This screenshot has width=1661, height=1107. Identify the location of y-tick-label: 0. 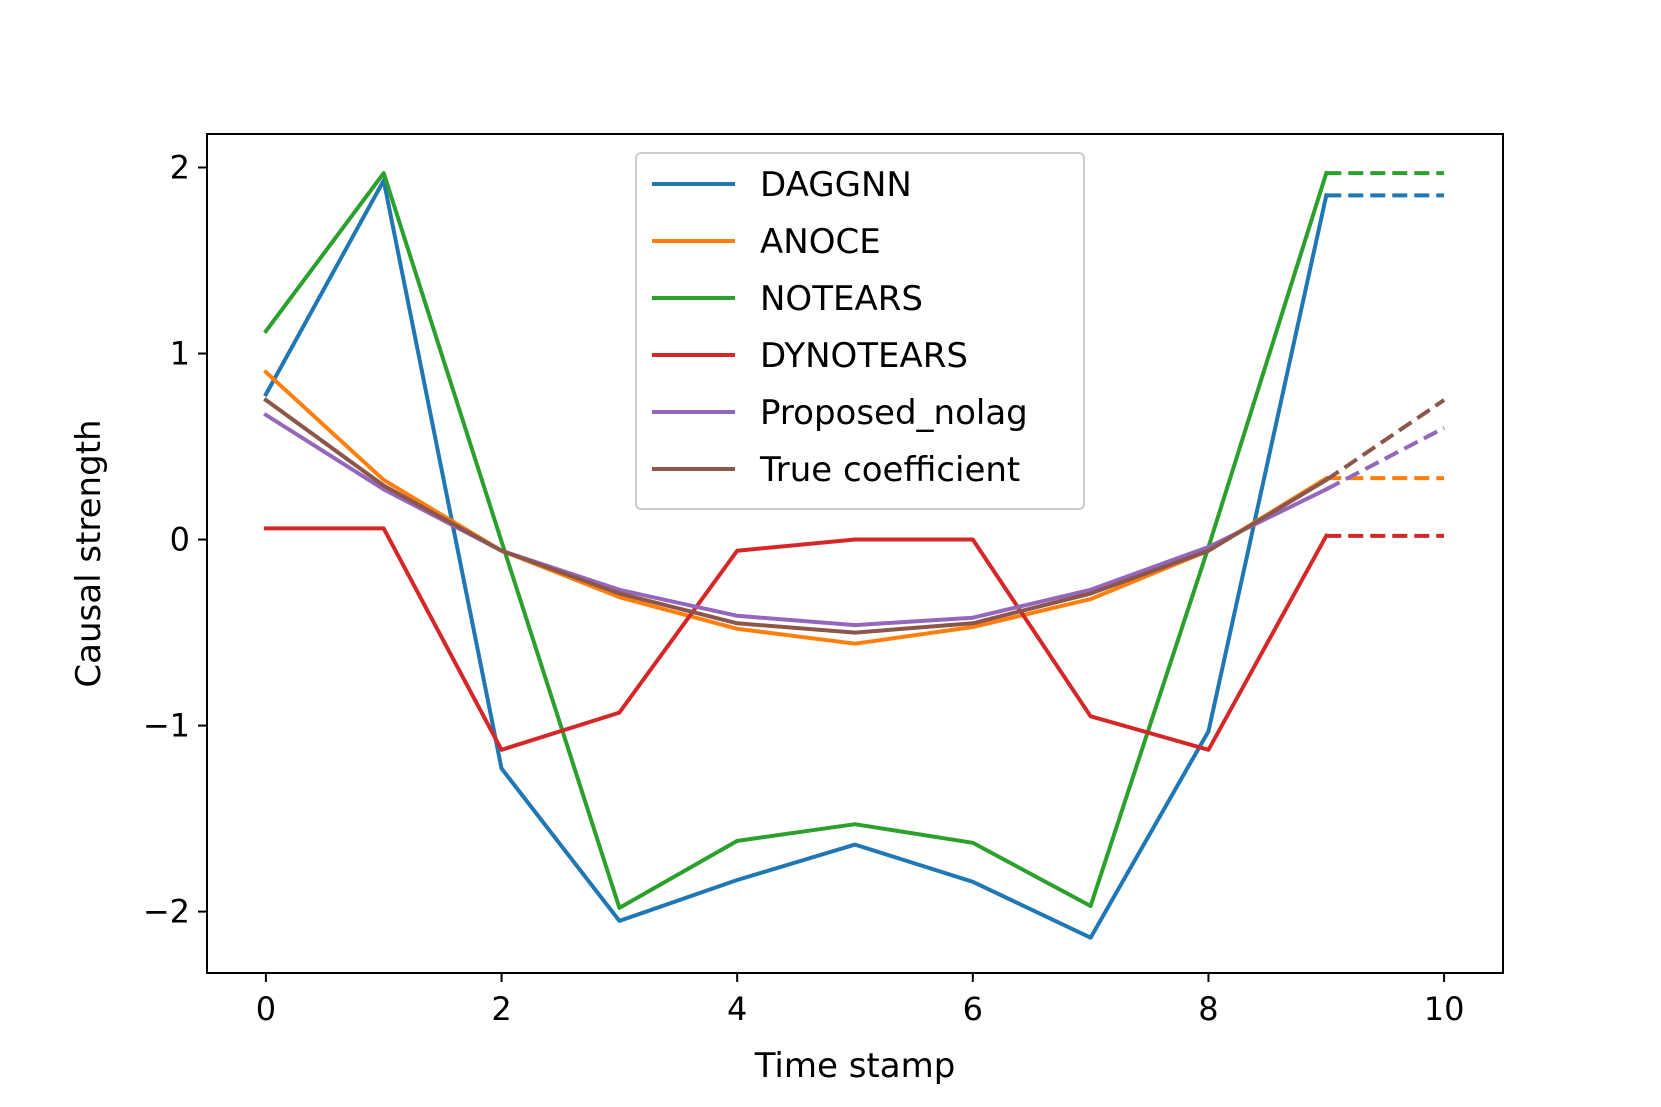
(180, 540).